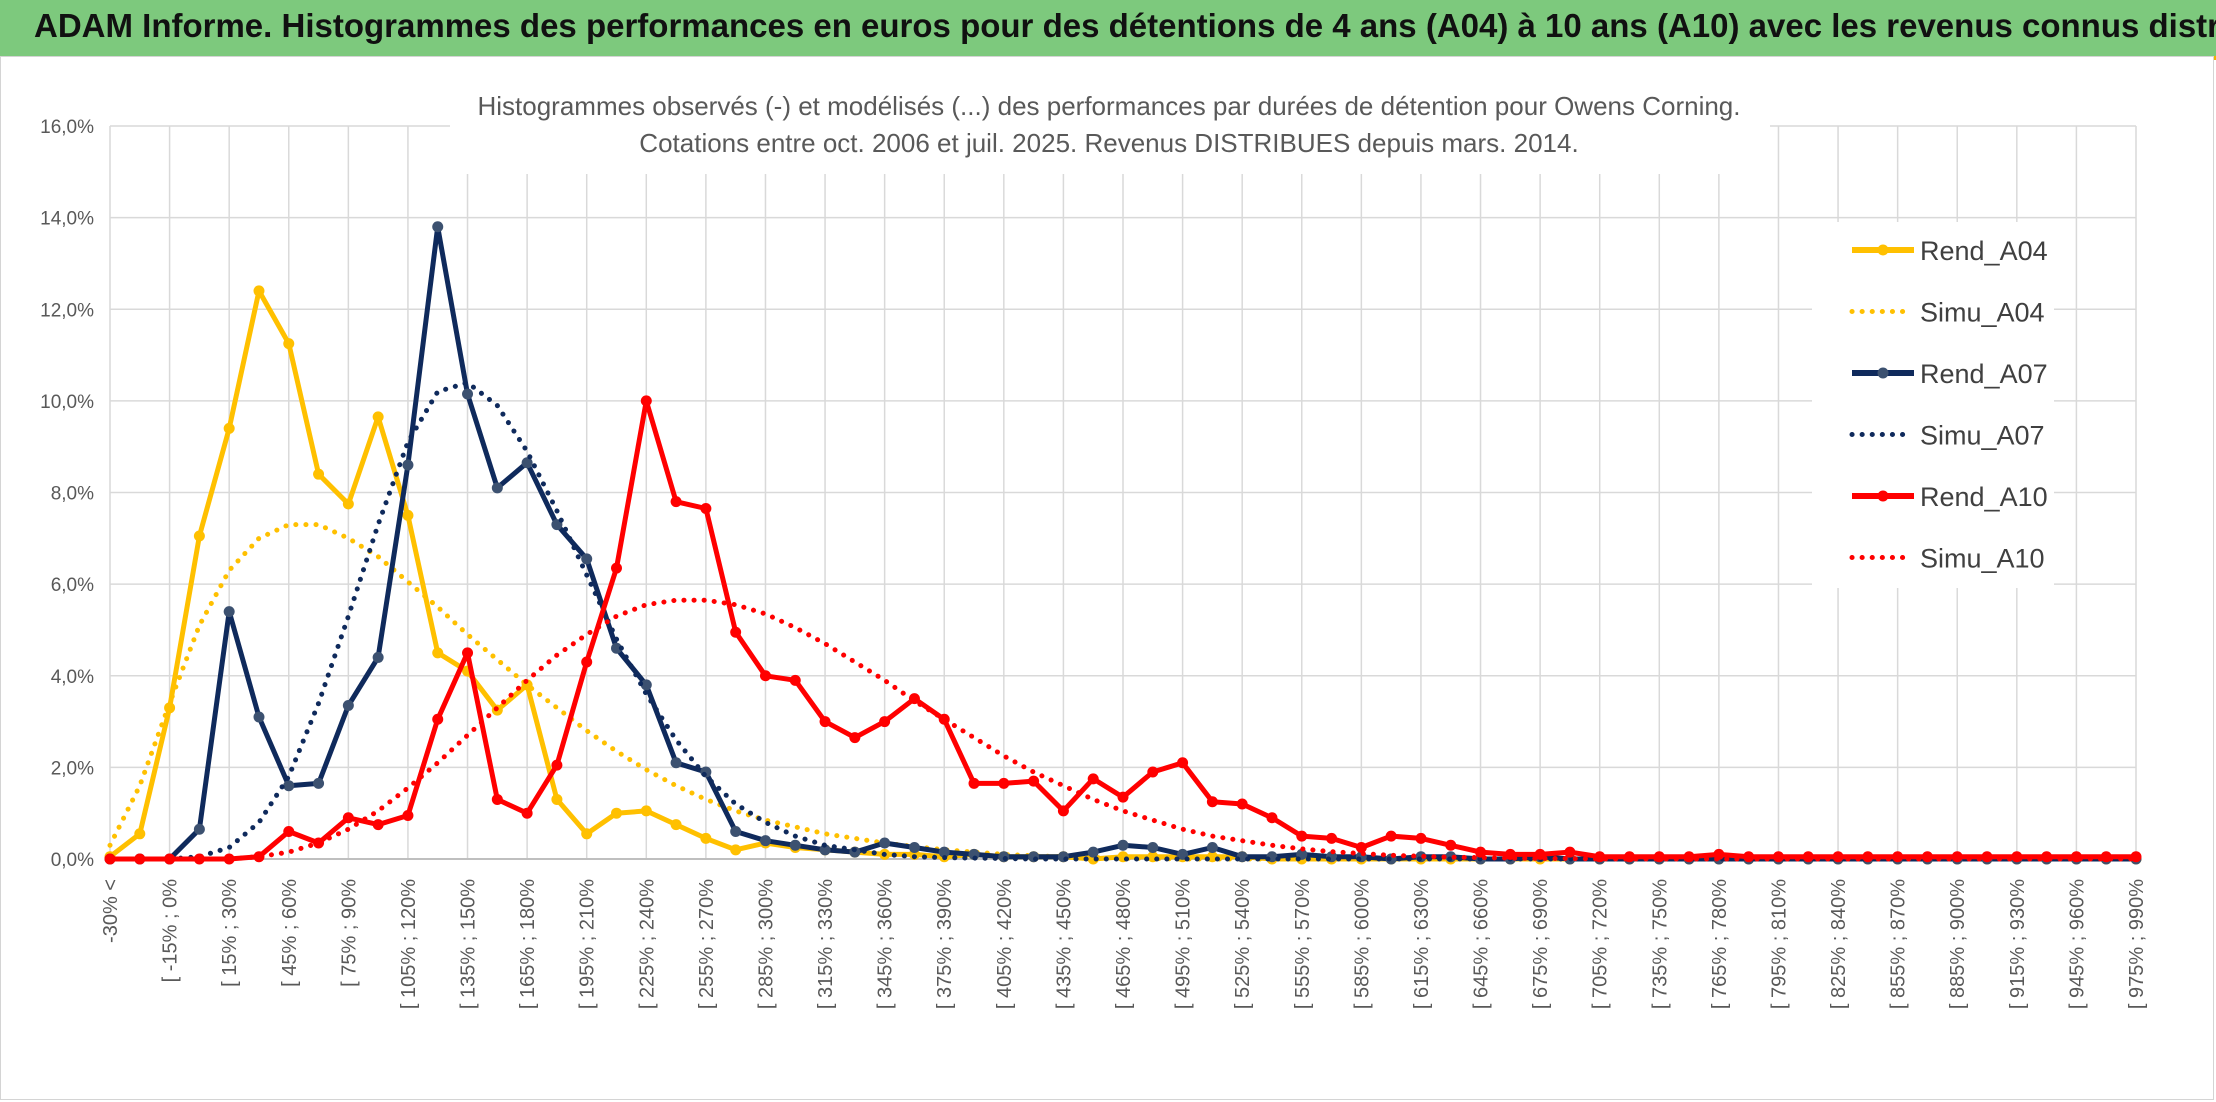 This screenshot has width=2216, height=1102. I want to click on x-tick-label: [ 345% ; 360%, so click(886, 944).